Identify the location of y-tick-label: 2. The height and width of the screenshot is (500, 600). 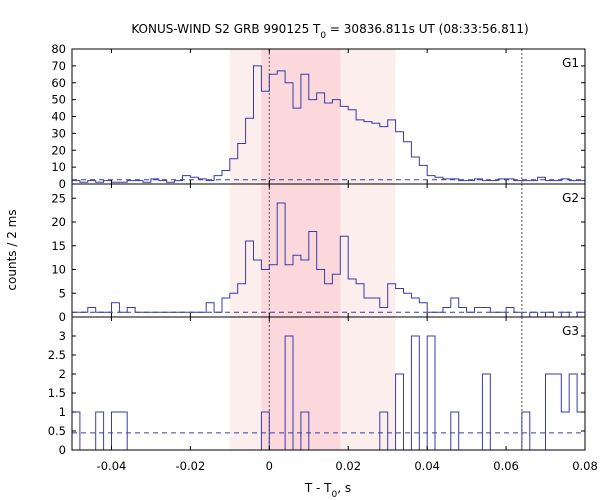
(62, 374).